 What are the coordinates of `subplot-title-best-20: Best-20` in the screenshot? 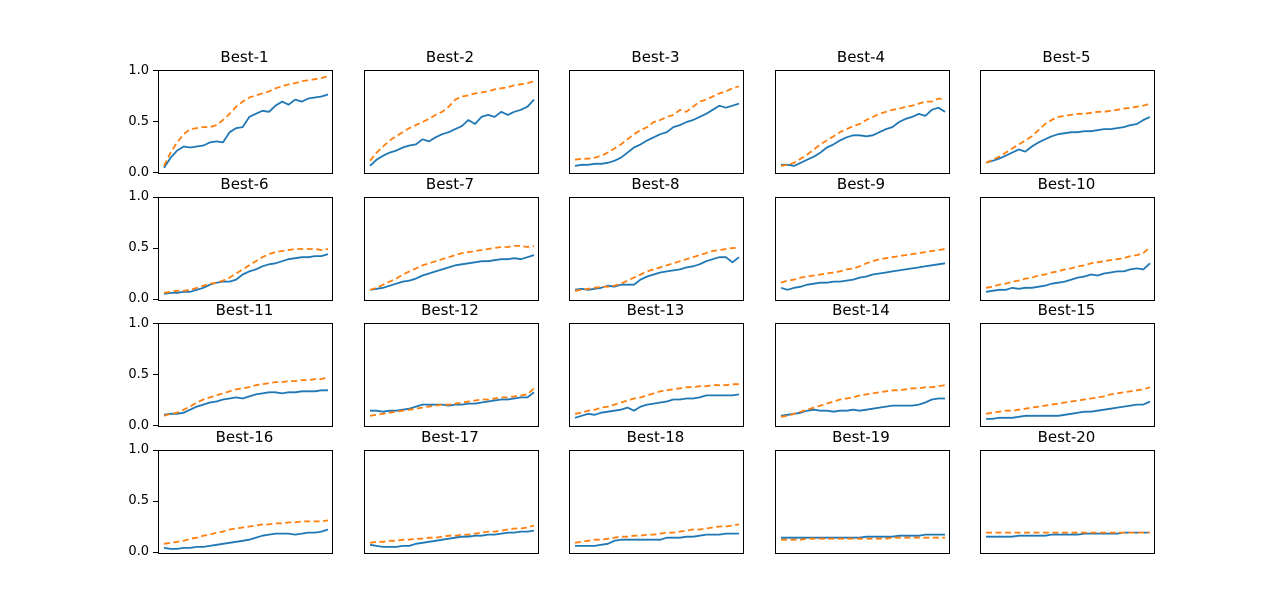 It's located at (1066, 436).